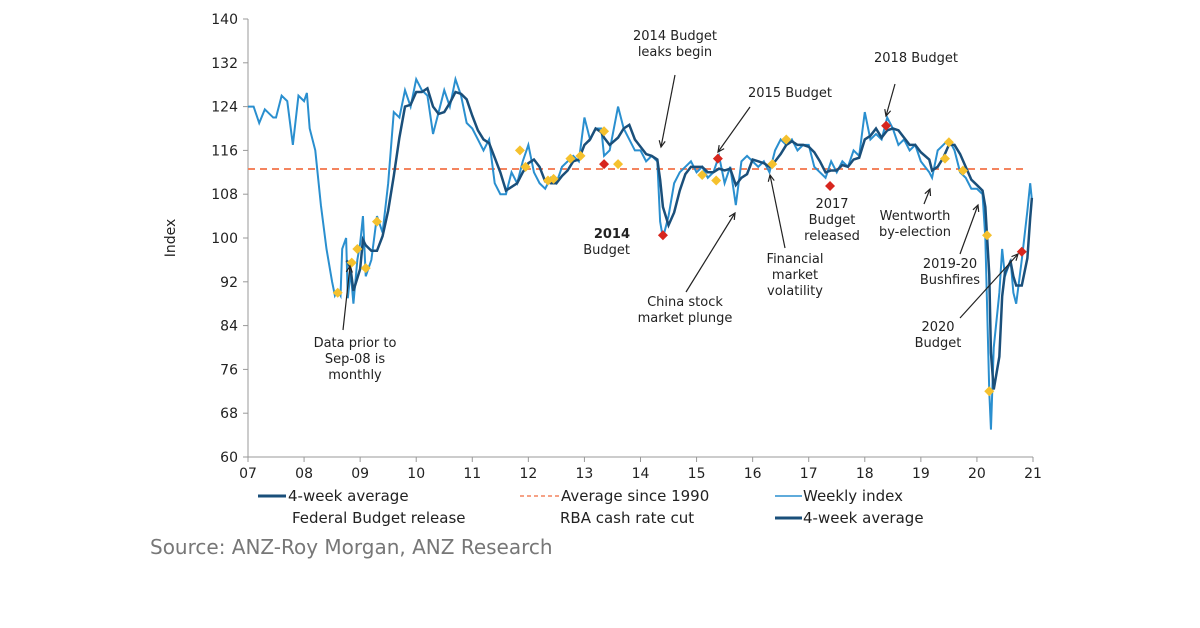 The width and height of the screenshot is (1200, 628). I want to click on legend-4wk-2: 4-week average, so click(863, 518).